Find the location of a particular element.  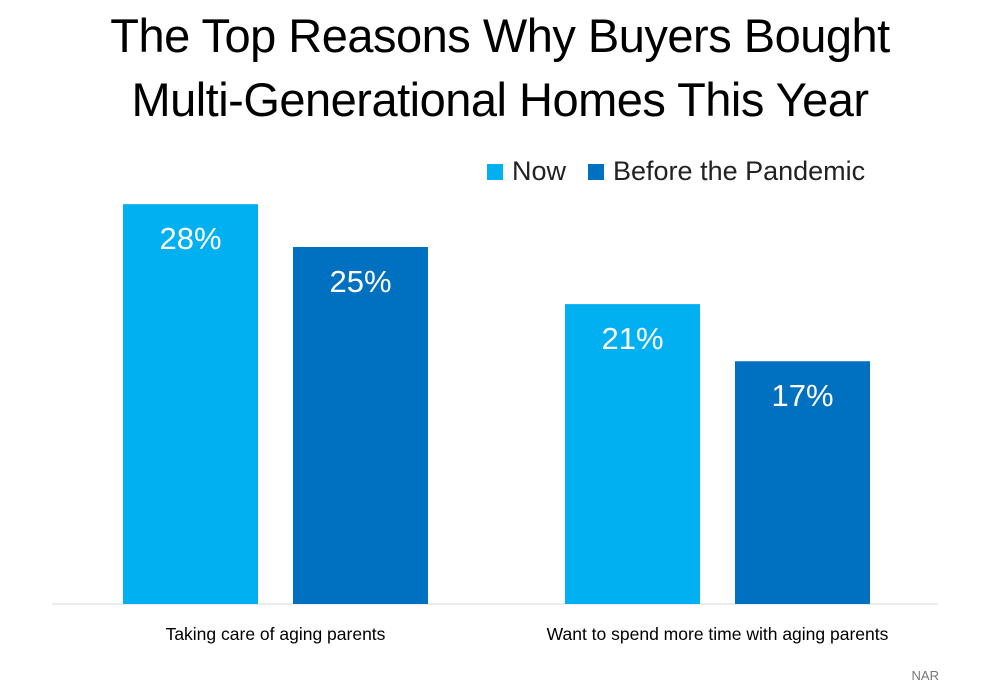

source-label: NAR is located at coordinates (925, 675).